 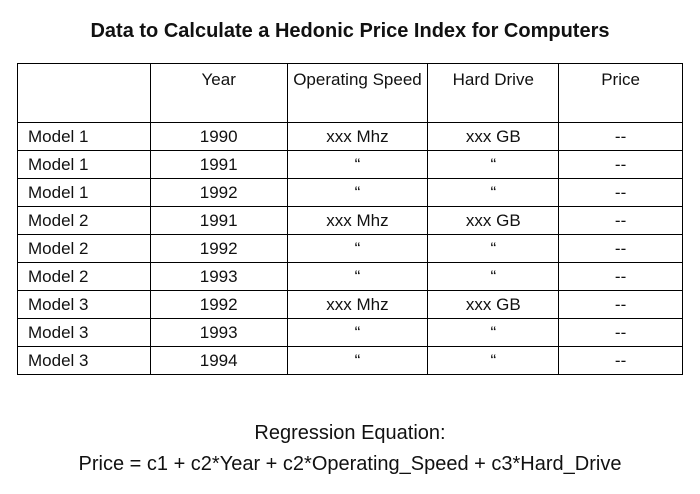 I want to click on table-row: Model 2 1991 xxx Mhz xxx GB --, so click(x=350, y=220).